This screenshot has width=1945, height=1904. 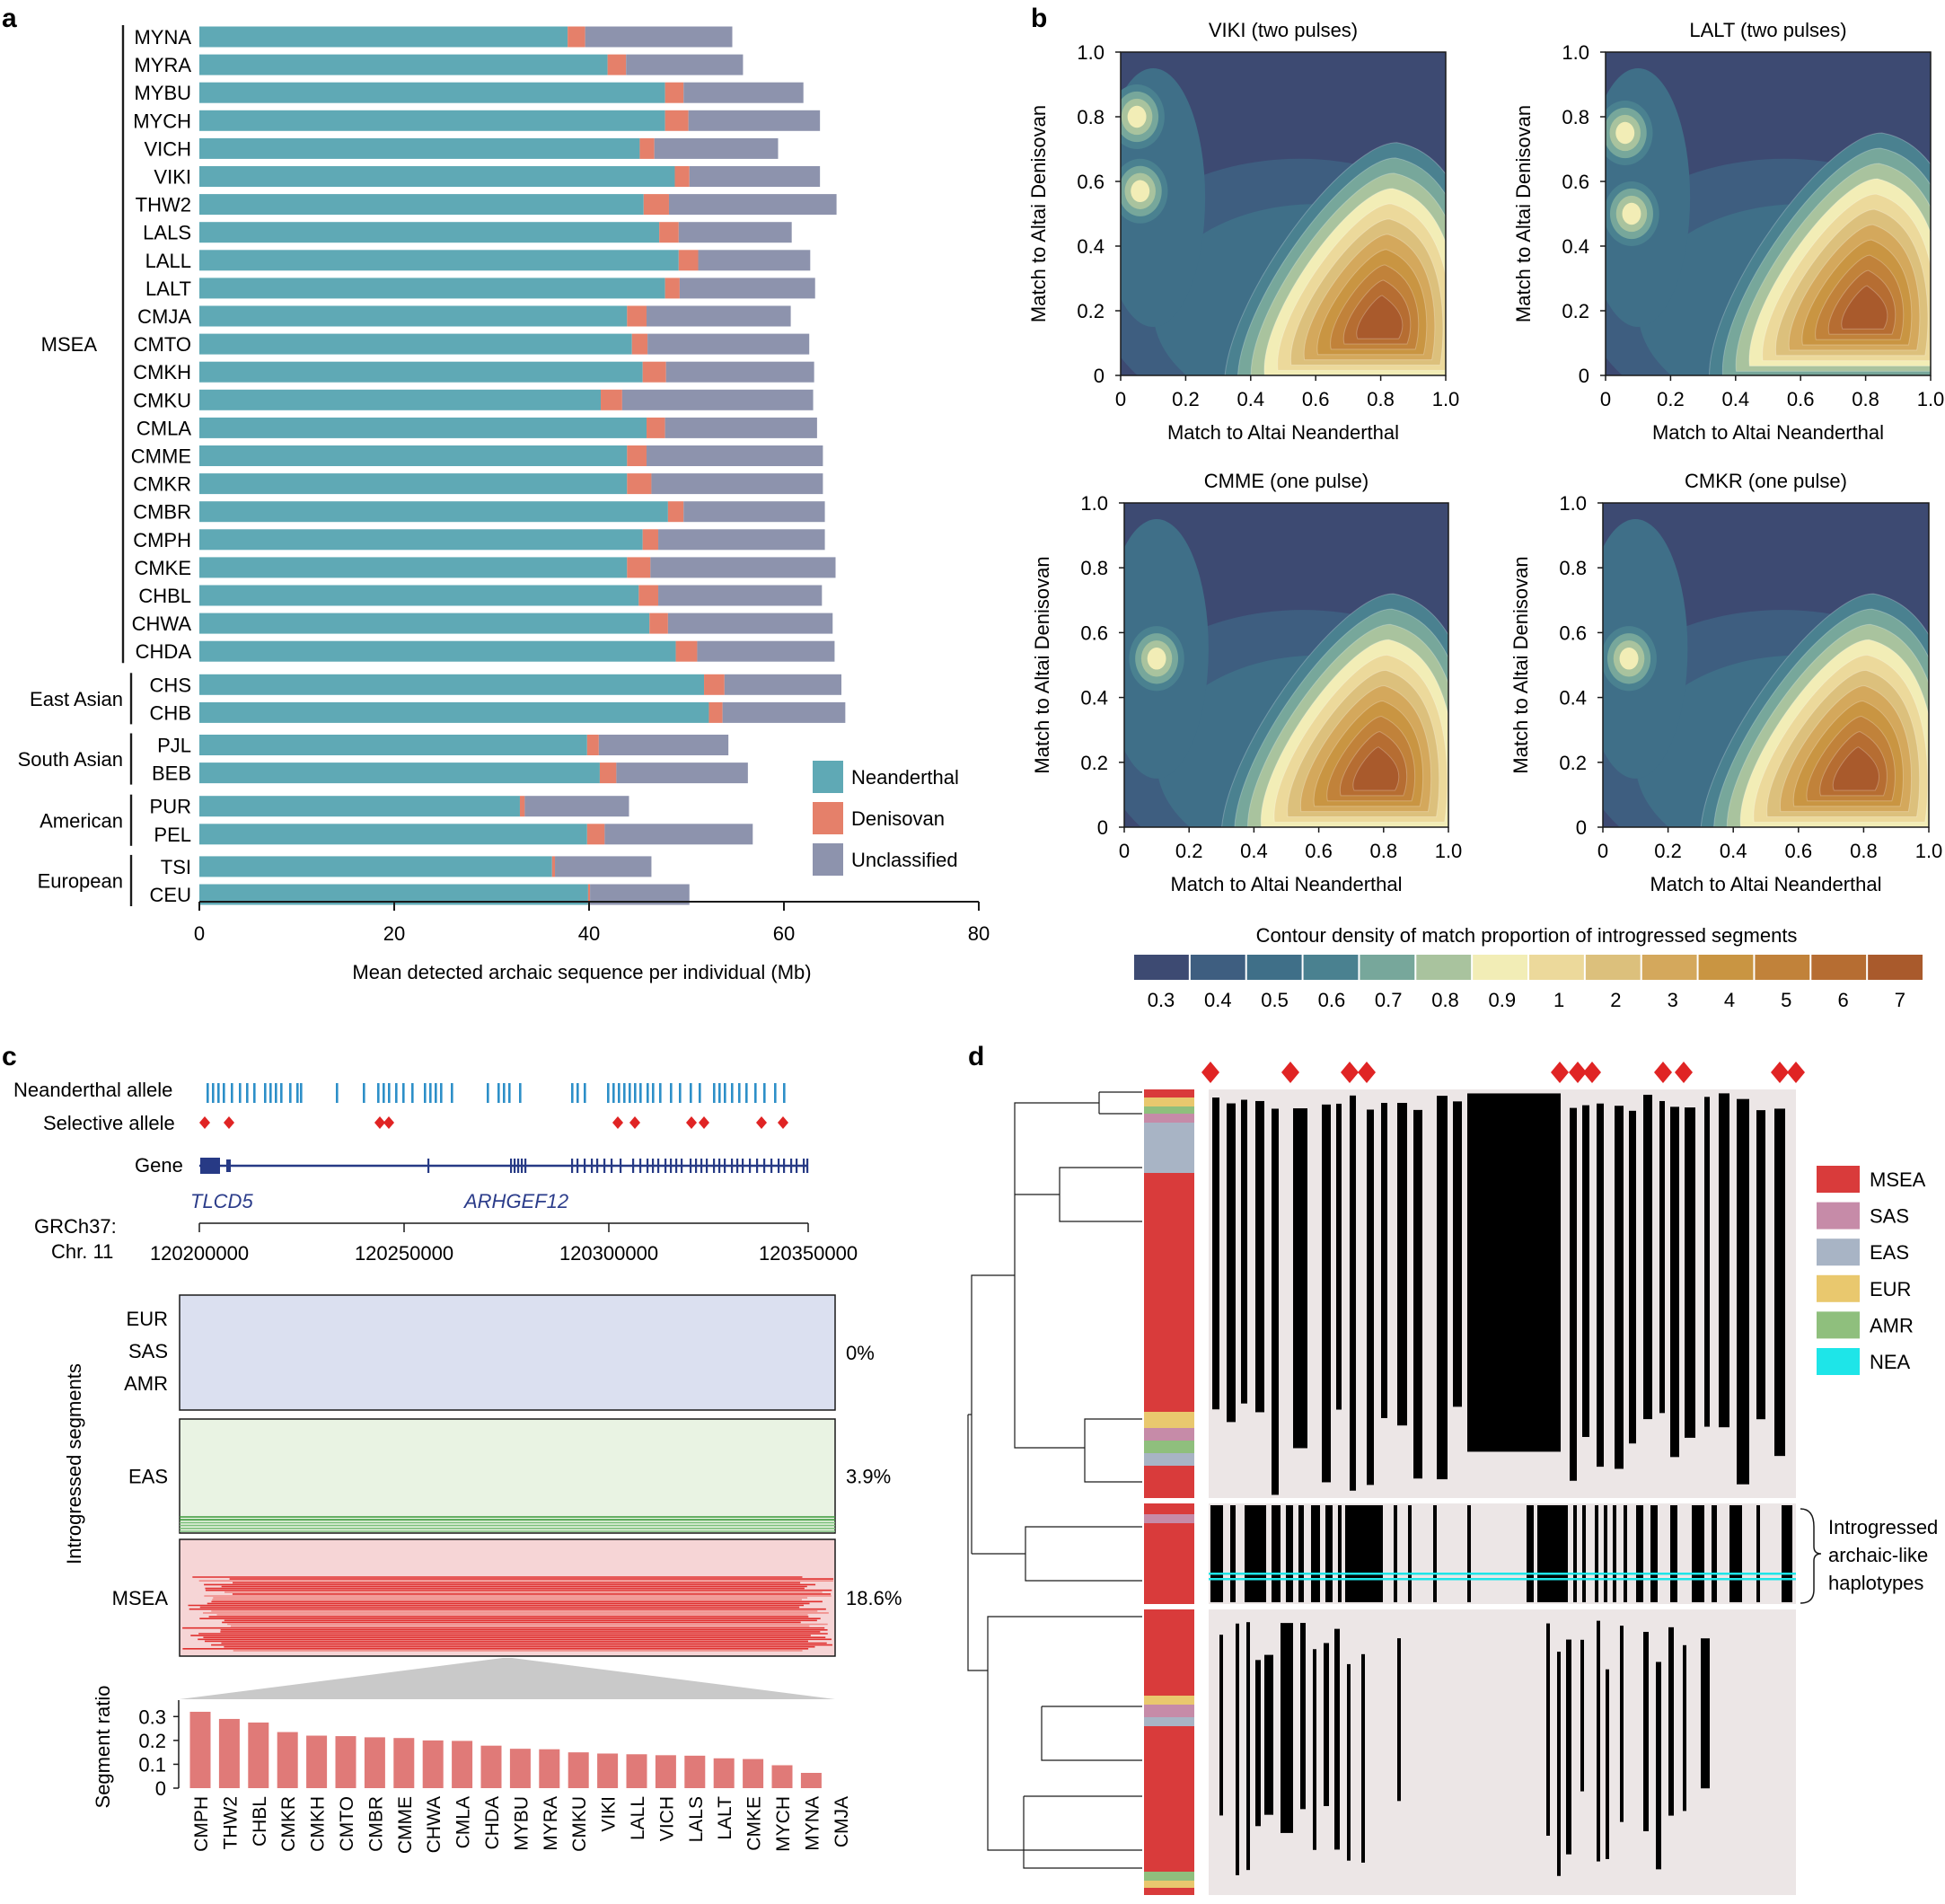 I want to click on bar-unclassified-VIKI, so click(x=755, y=177).